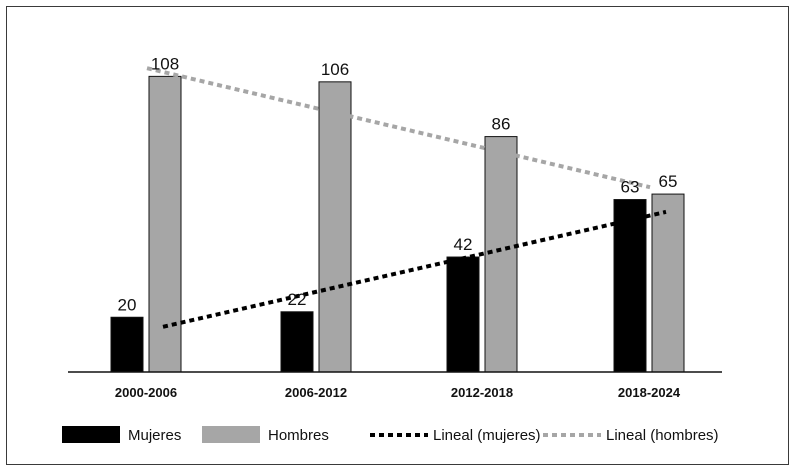 The height and width of the screenshot is (471, 795). Describe the element at coordinates (146, 392) in the screenshot. I see `x-tick-label-2000-2006: 2000-2006` at that location.